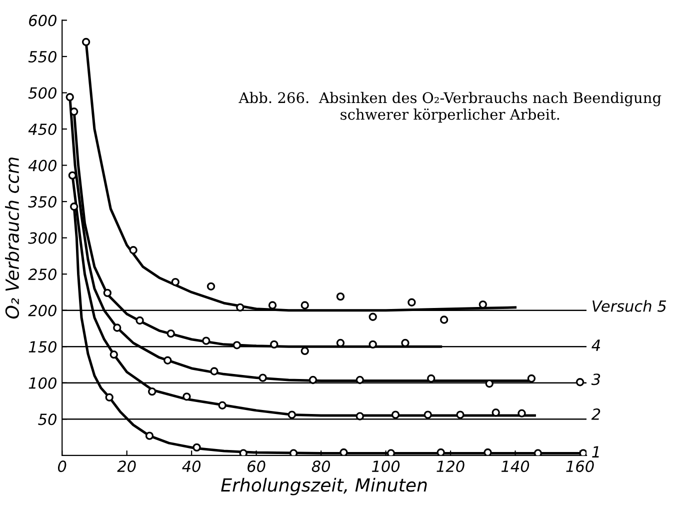 This screenshot has height=506, width=690. What do you see at coordinates (257, 466) in the screenshot?
I see `x-tick-label: 60` at bounding box center [257, 466].